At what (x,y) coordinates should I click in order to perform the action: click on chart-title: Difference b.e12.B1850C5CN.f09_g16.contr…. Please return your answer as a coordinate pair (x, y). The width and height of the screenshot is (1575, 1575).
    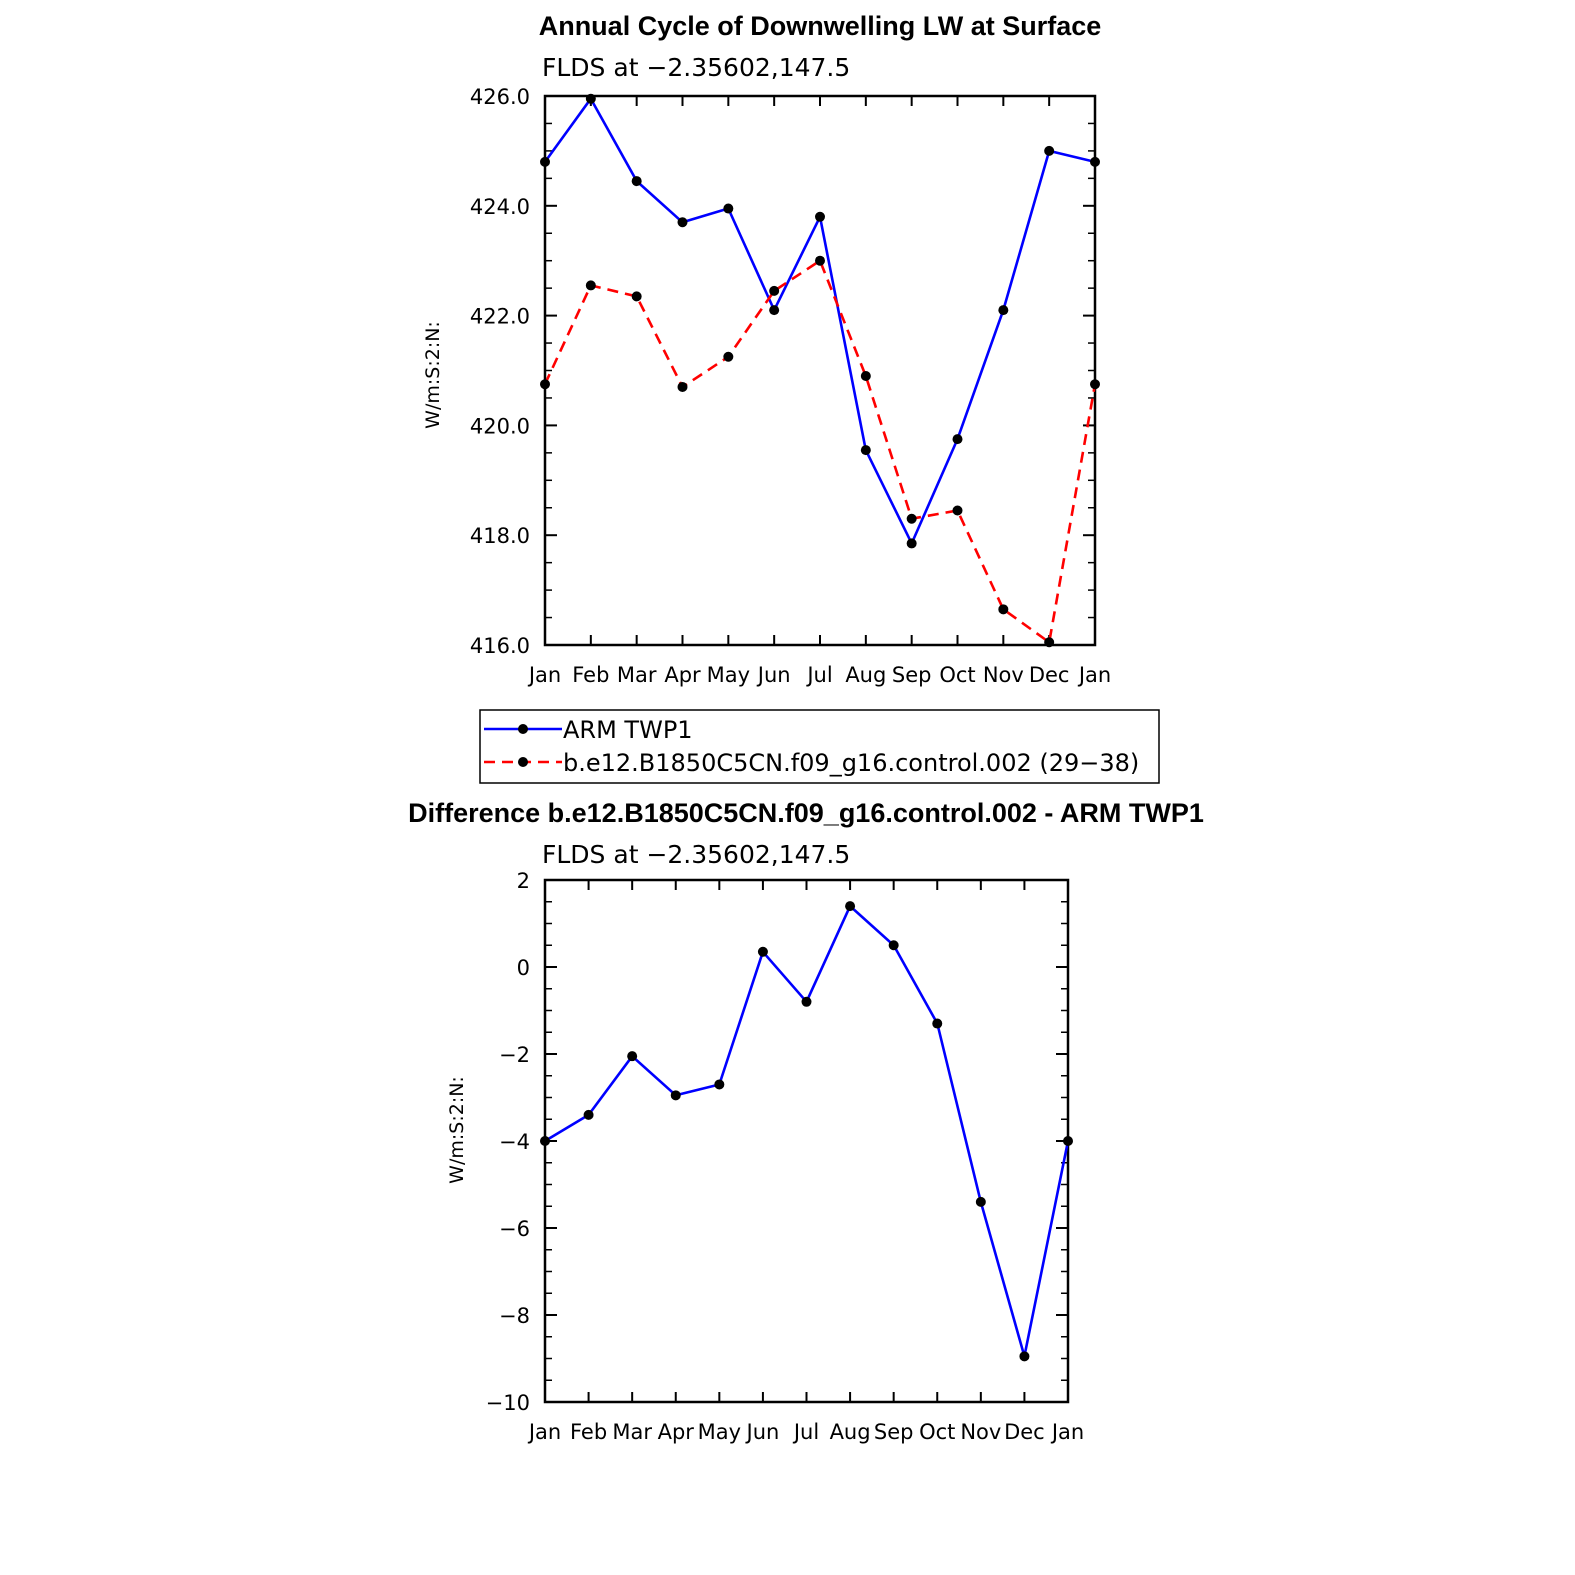
    Looking at the image, I should click on (806, 813).